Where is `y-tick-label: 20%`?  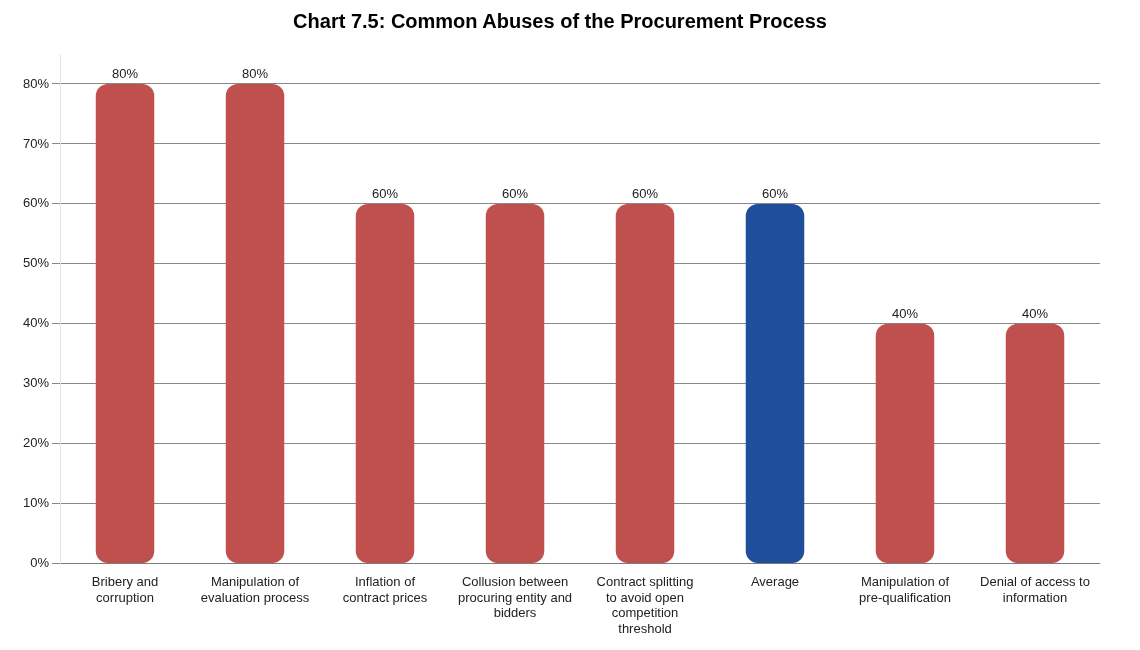
y-tick-label: 20% is located at coordinates (36, 443).